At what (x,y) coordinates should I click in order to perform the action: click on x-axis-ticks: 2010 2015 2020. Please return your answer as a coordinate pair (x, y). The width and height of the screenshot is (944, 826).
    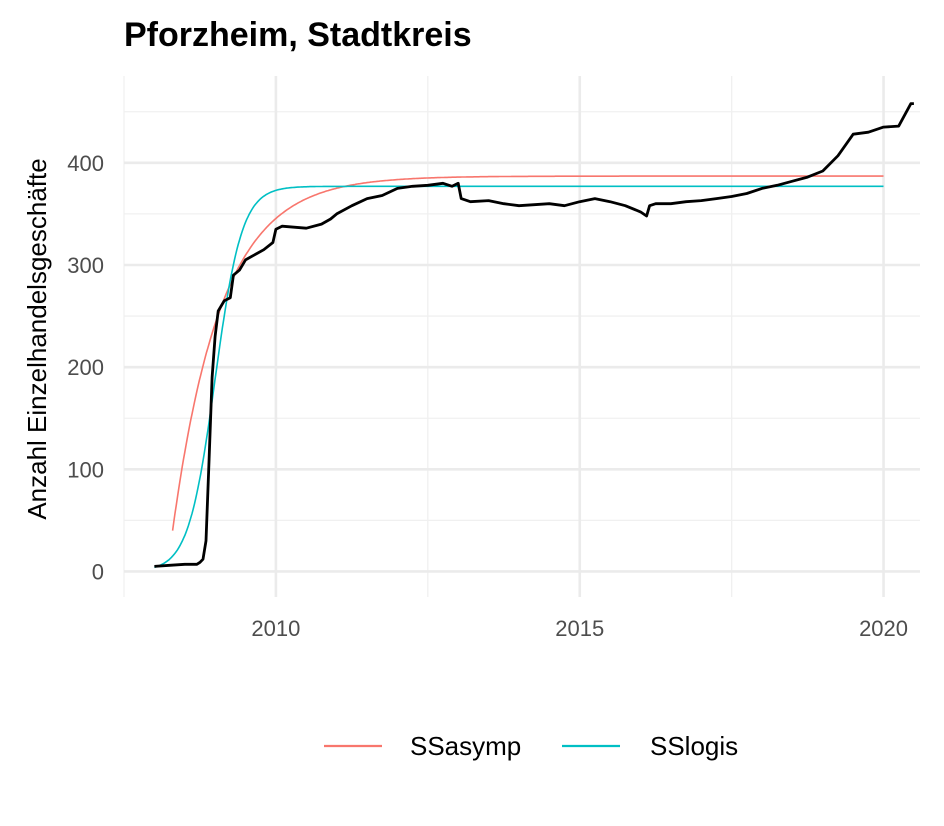
    Looking at the image, I should click on (579, 628).